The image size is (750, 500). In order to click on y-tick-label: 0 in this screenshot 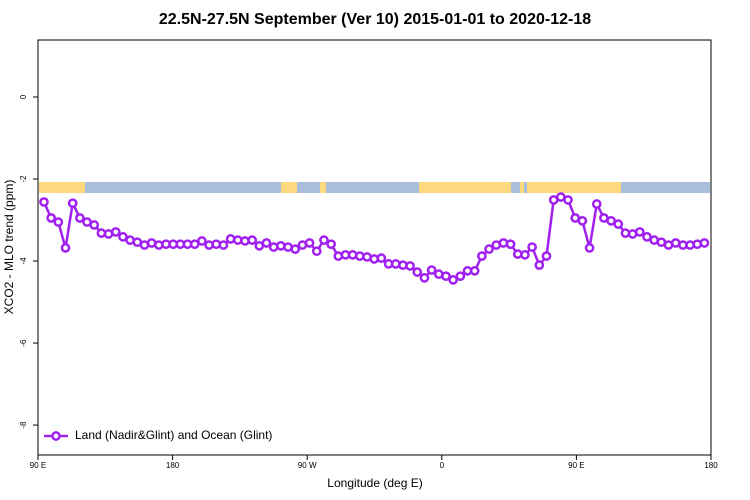, I will do `click(23, 96)`.